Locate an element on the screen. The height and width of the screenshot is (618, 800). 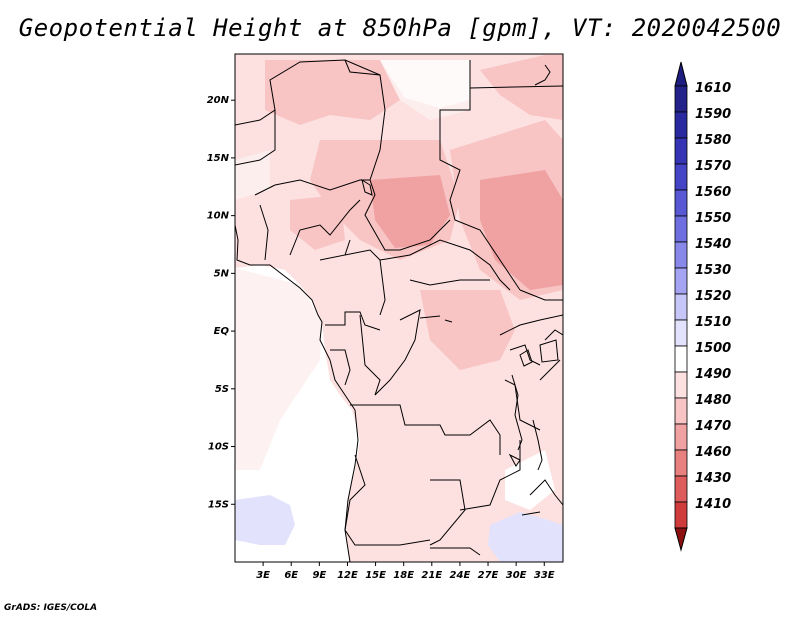
colorbar-label: 1550 is located at coordinates (713, 218).